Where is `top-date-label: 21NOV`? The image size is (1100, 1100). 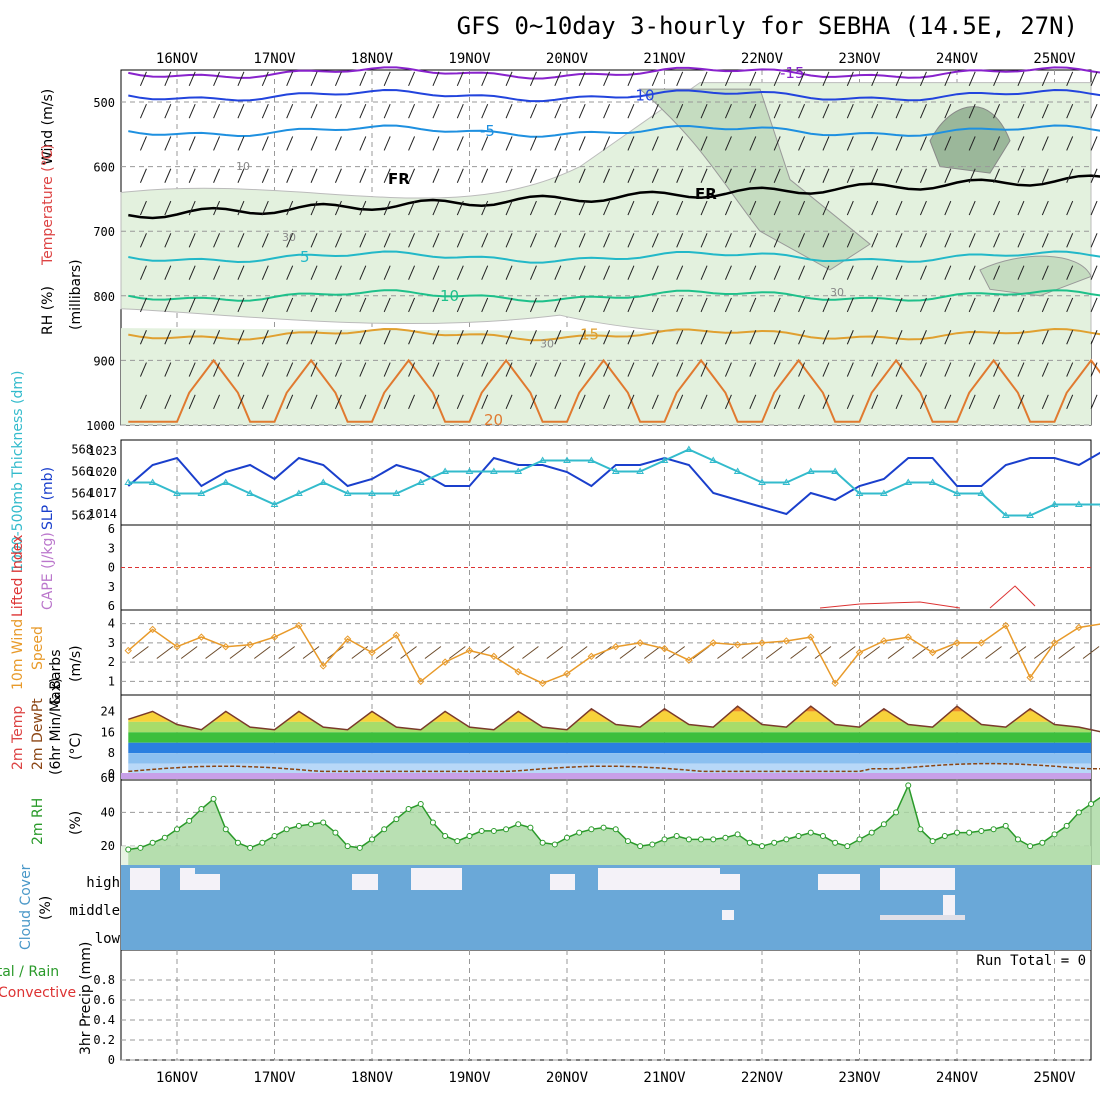
top-date-label: 21NOV is located at coordinates (664, 59).